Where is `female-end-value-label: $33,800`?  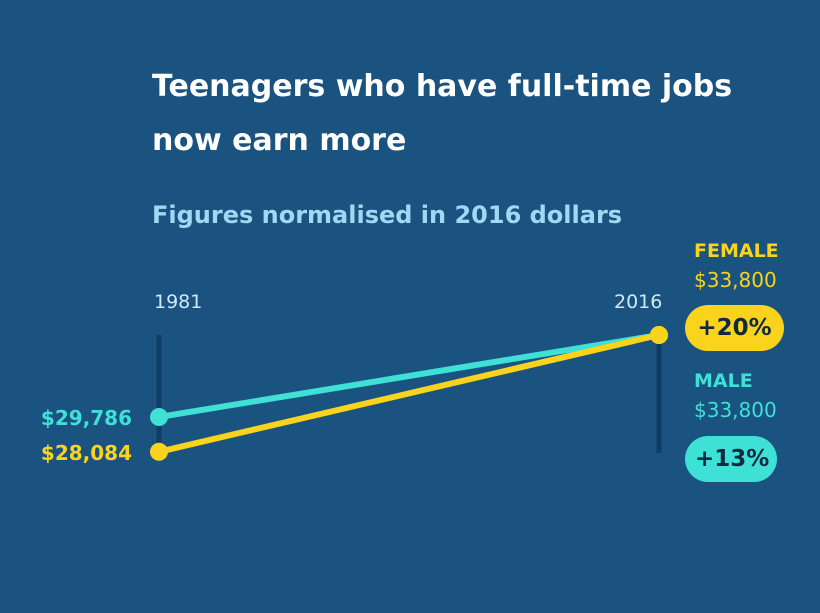
female-end-value-label: $33,800 is located at coordinates (735, 280).